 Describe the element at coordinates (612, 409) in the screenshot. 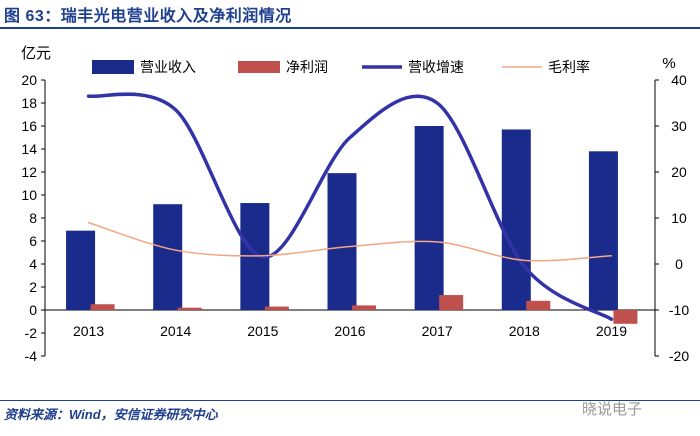

I see `watermark: 晓说电子` at that location.